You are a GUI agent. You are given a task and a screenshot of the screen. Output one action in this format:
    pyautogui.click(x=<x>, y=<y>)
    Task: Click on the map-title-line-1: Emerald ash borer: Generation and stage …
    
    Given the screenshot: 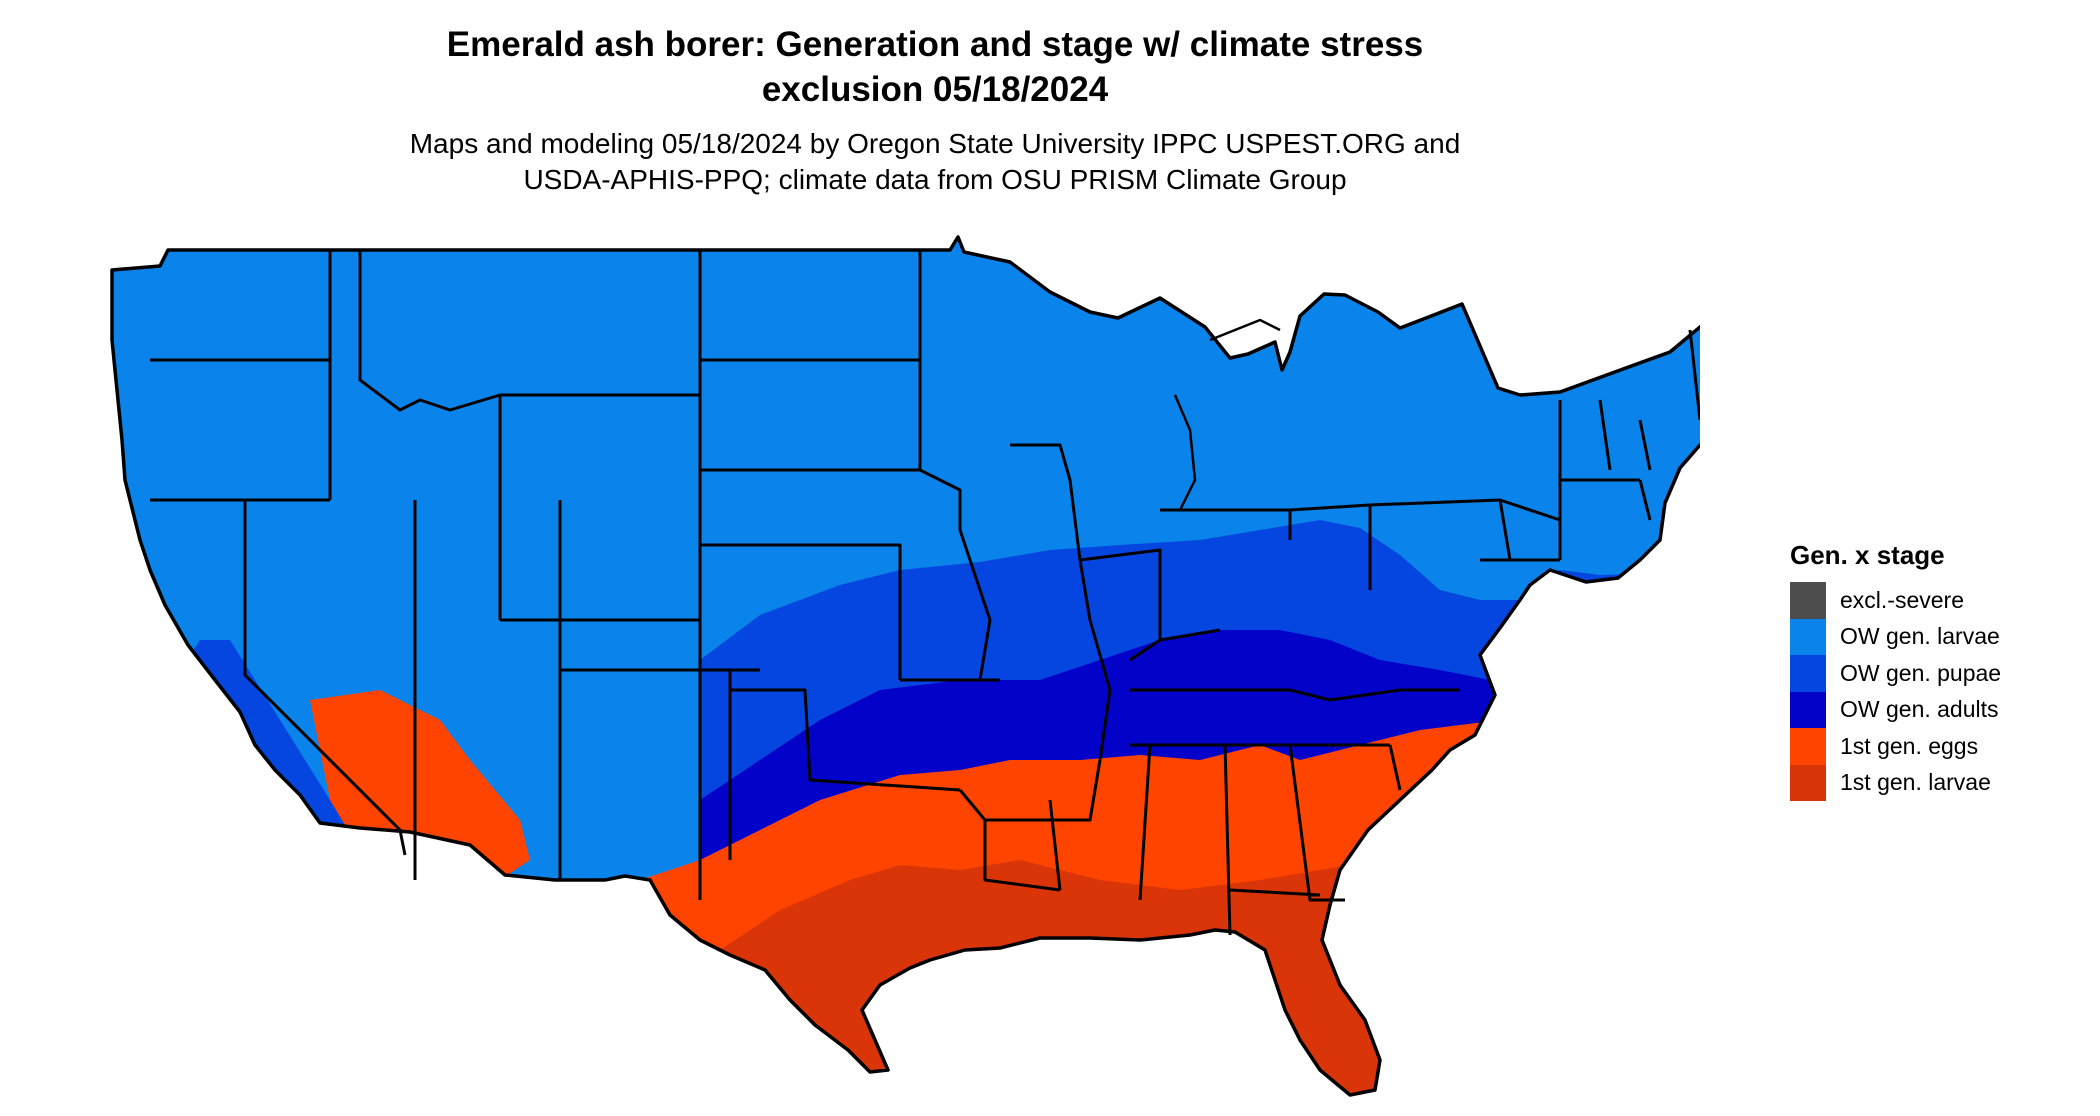 What is the action you would take?
    pyautogui.click(x=935, y=44)
    